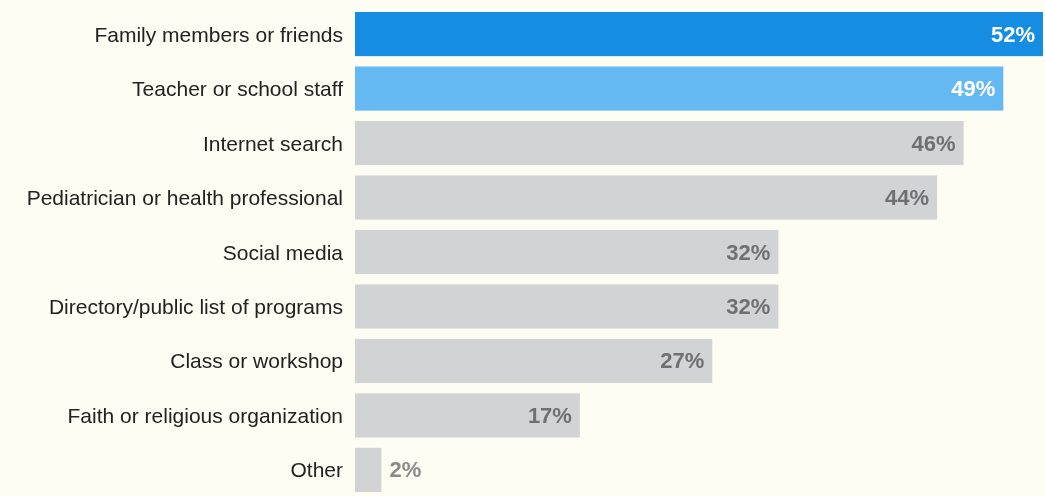 Image resolution: width=1045 pixels, height=496 pixels. I want to click on y-tick-label: Faith or religious organization, so click(205, 415).